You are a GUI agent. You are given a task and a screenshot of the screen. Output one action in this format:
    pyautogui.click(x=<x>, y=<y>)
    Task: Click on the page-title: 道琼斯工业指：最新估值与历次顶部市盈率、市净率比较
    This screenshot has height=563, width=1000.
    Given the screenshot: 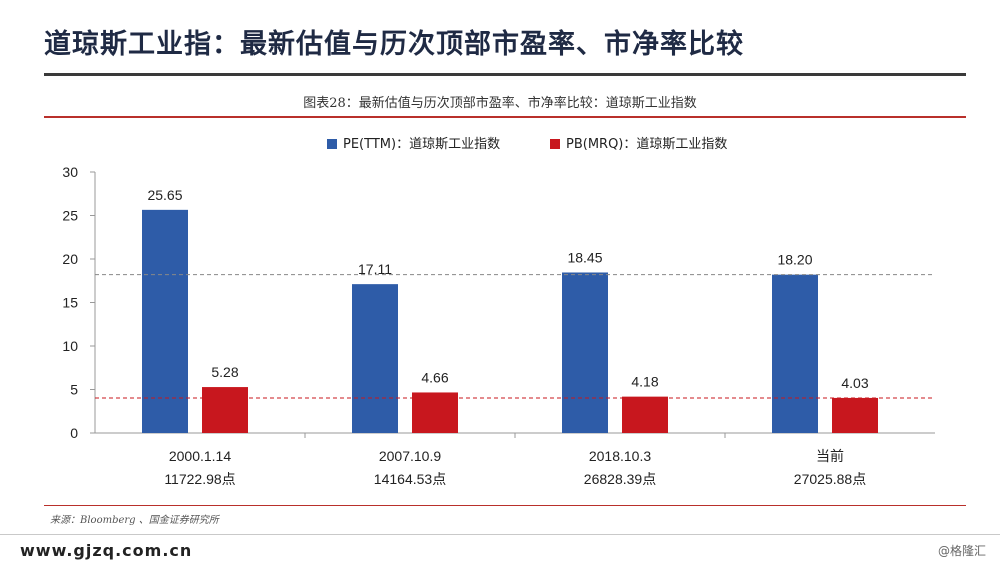 What is the action you would take?
    pyautogui.click(x=394, y=44)
    